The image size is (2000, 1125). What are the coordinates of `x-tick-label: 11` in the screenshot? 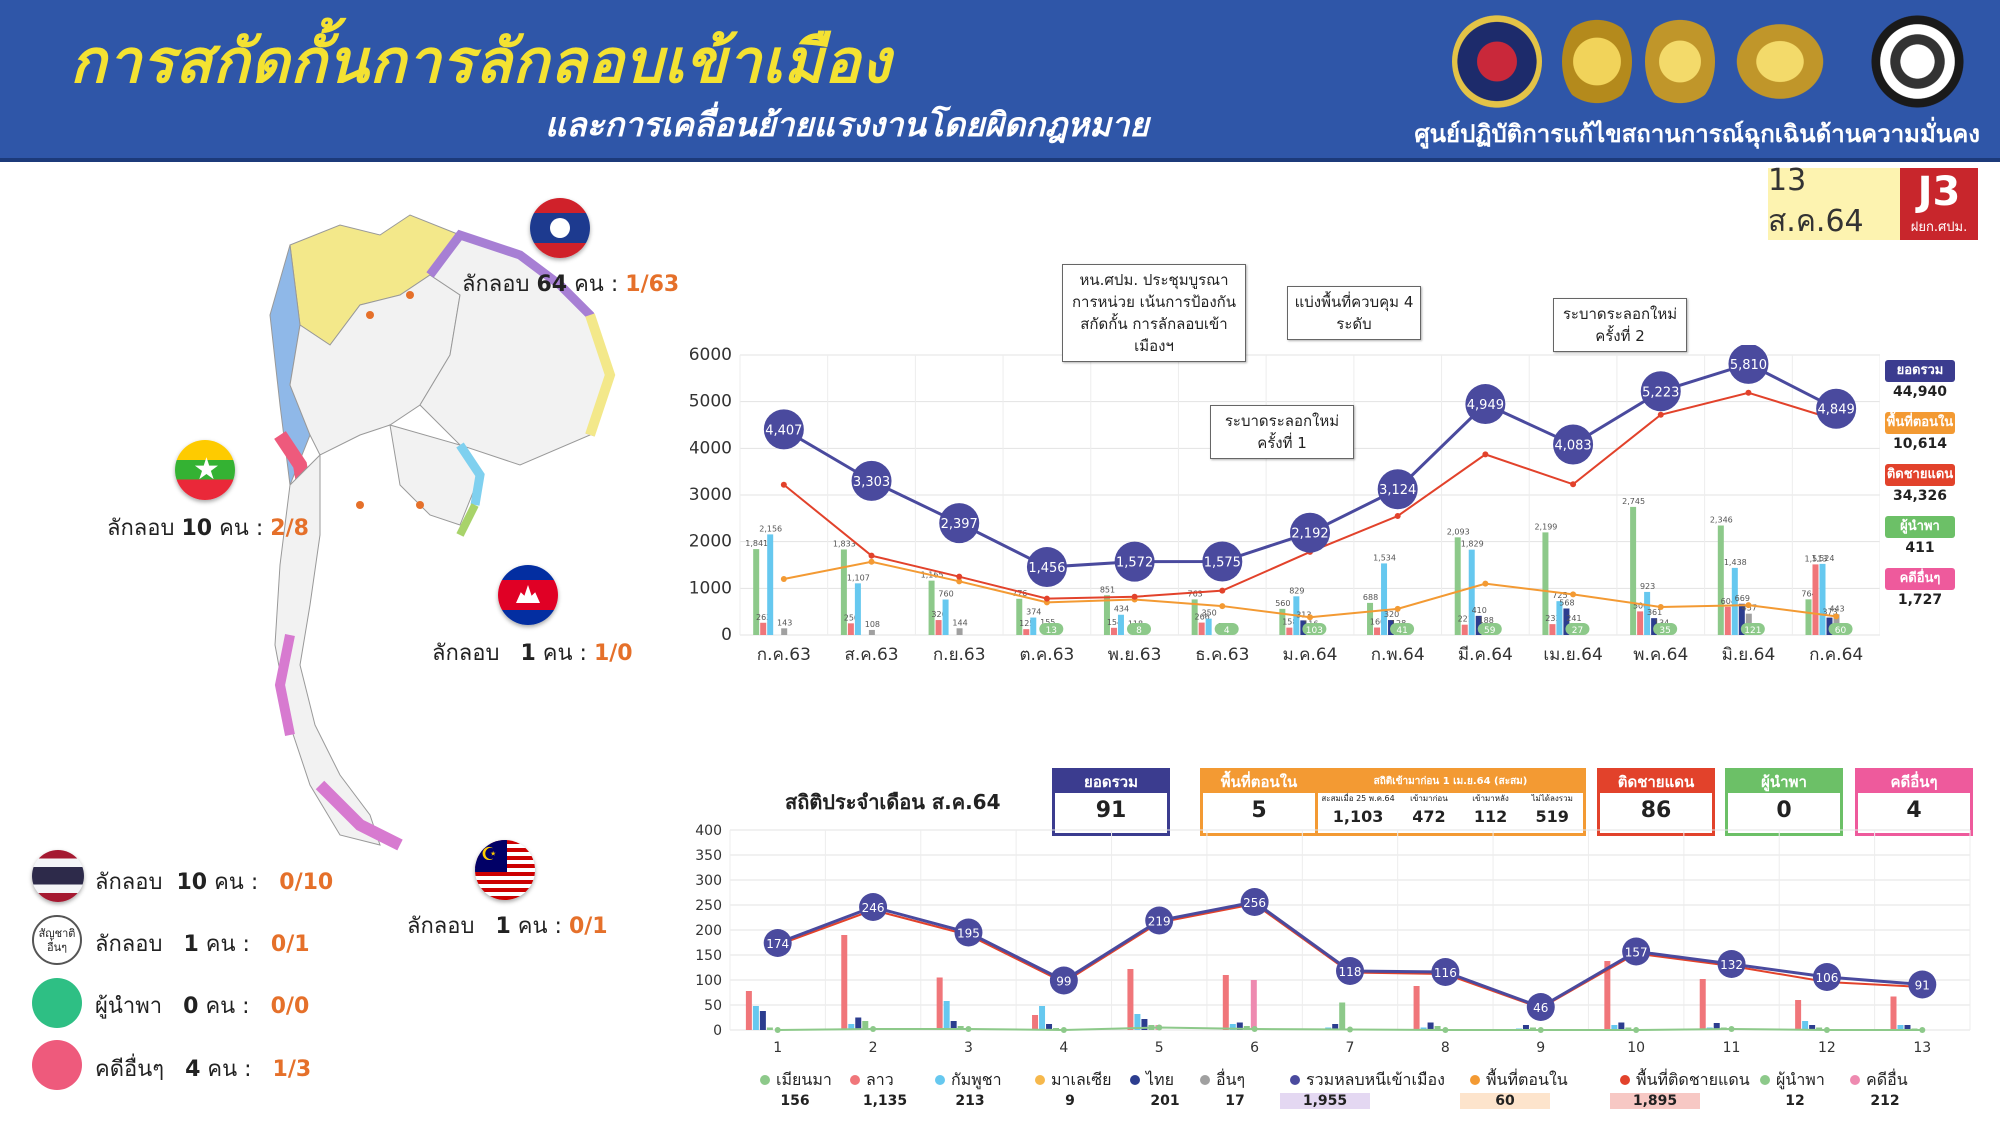 It's located at (1732, 1048).